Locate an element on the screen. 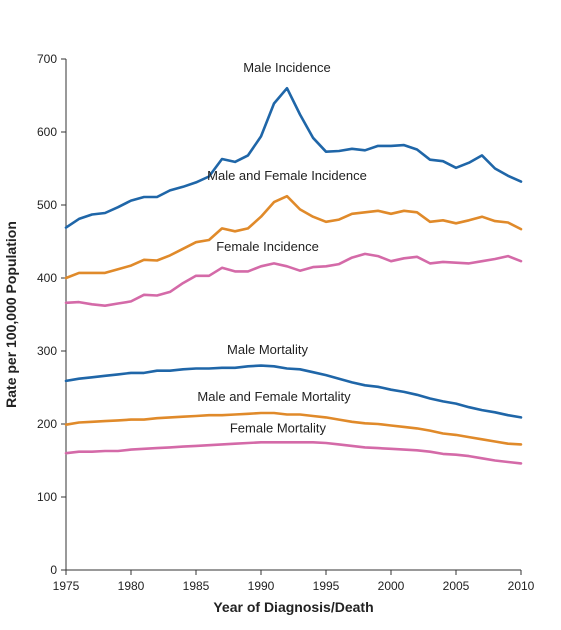  y-tick-label: 600 is located at coordinates (47, 132).